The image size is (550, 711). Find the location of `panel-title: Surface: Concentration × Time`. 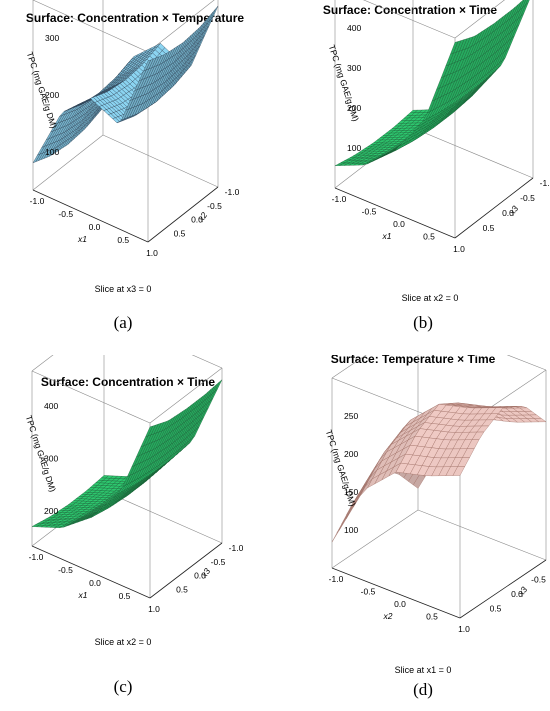

panel-title: Surface: Concentration × Time is located at coordinates (128, 382).